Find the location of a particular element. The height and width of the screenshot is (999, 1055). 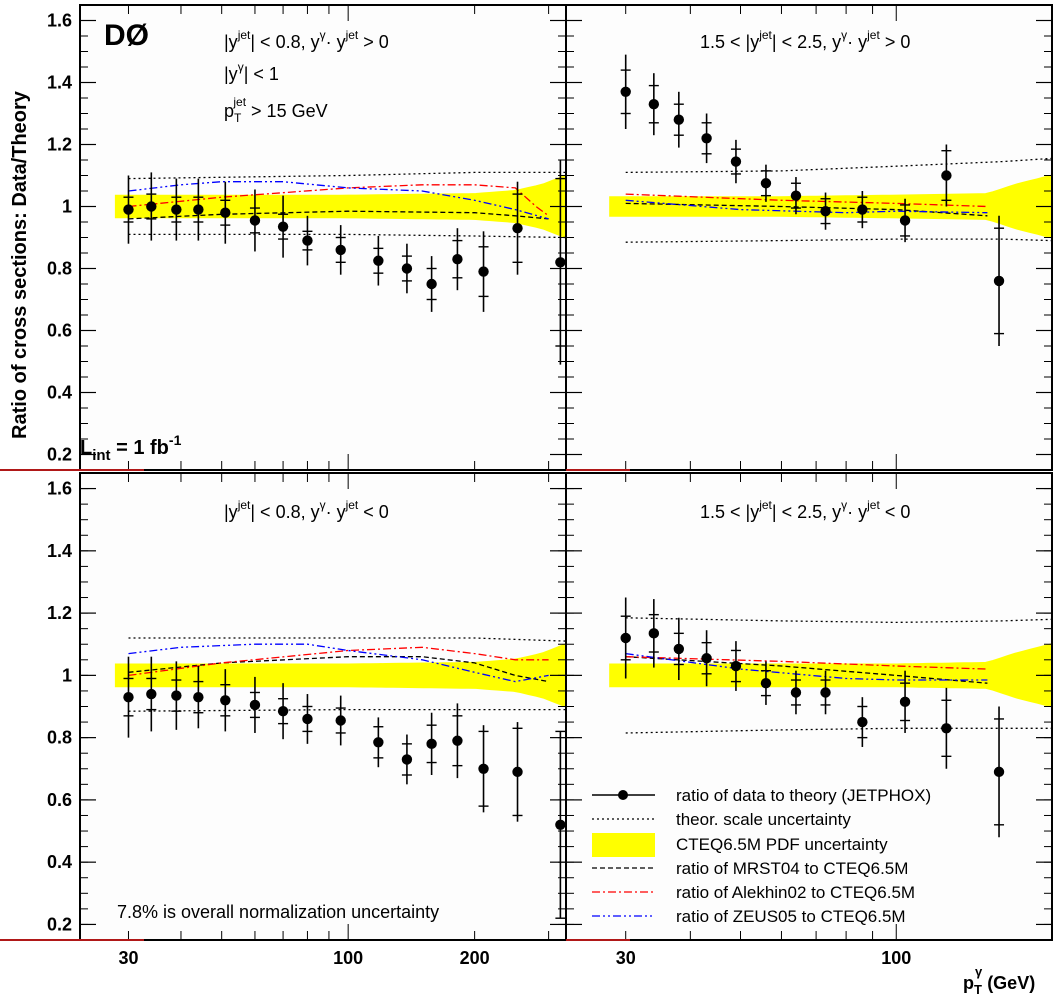

y-tick-label: 0.8 is located at coordinates (59, 269).